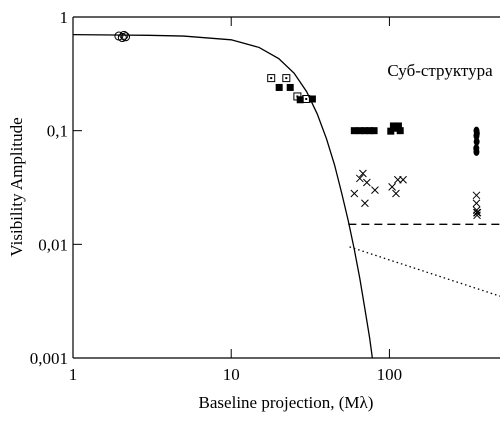 The image size is (500, 421). What do you see at coordinates (73, 374) in the screenshot?
I see `x-tick-label: 1` at bounding box center [73, 374].